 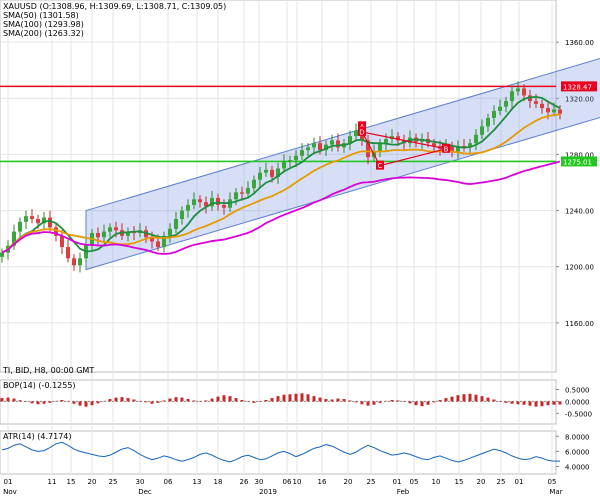 What do you see at coordinates (403, 492) in the screenshot?
I see `x-month-label: Feb` at bounding box center [403, 492].